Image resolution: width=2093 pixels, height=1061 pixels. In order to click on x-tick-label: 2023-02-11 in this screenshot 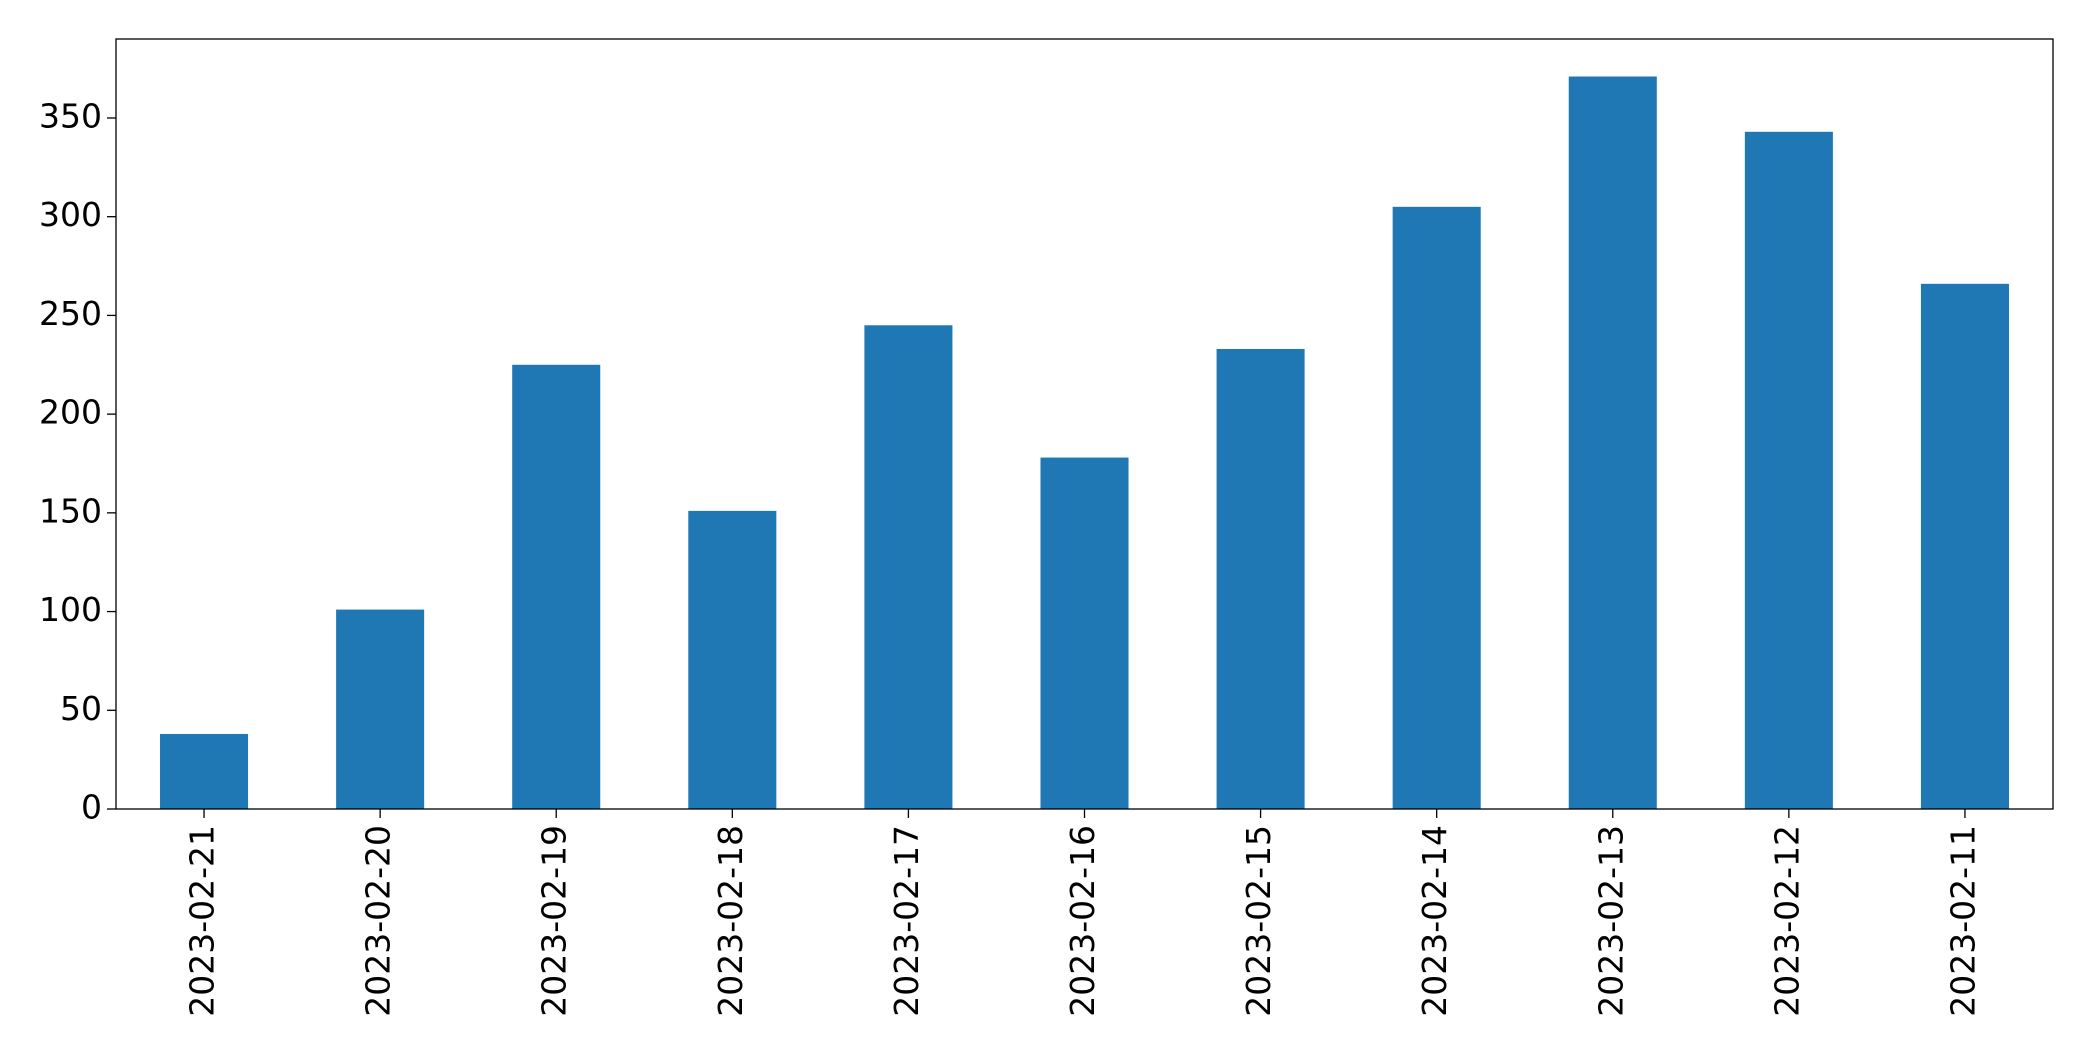, I will do `click(1962, 921)`.